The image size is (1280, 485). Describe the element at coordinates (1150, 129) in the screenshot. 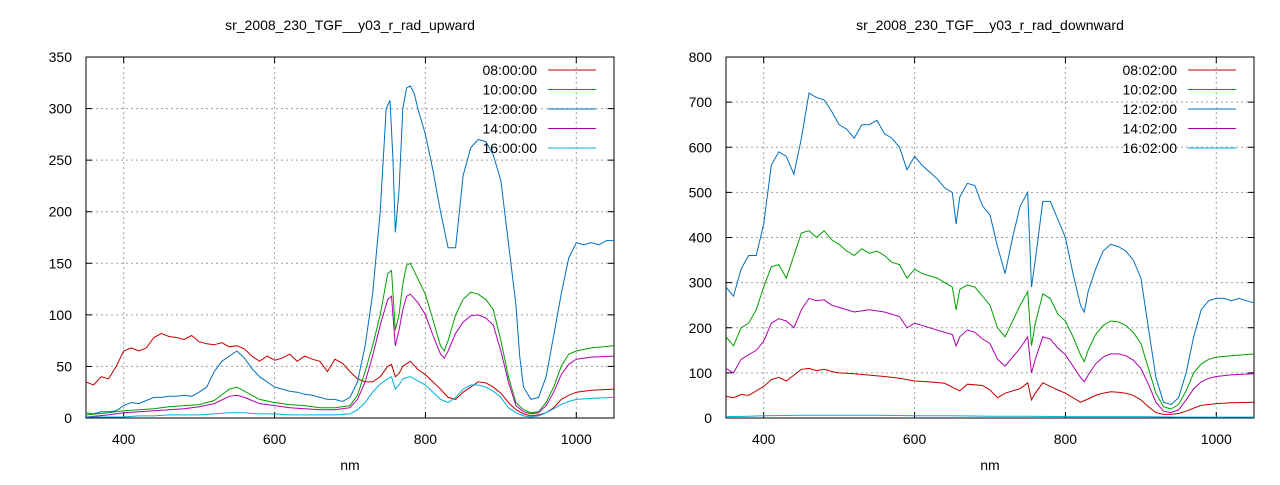

I see `legend-label: 14:02:00` at that location.